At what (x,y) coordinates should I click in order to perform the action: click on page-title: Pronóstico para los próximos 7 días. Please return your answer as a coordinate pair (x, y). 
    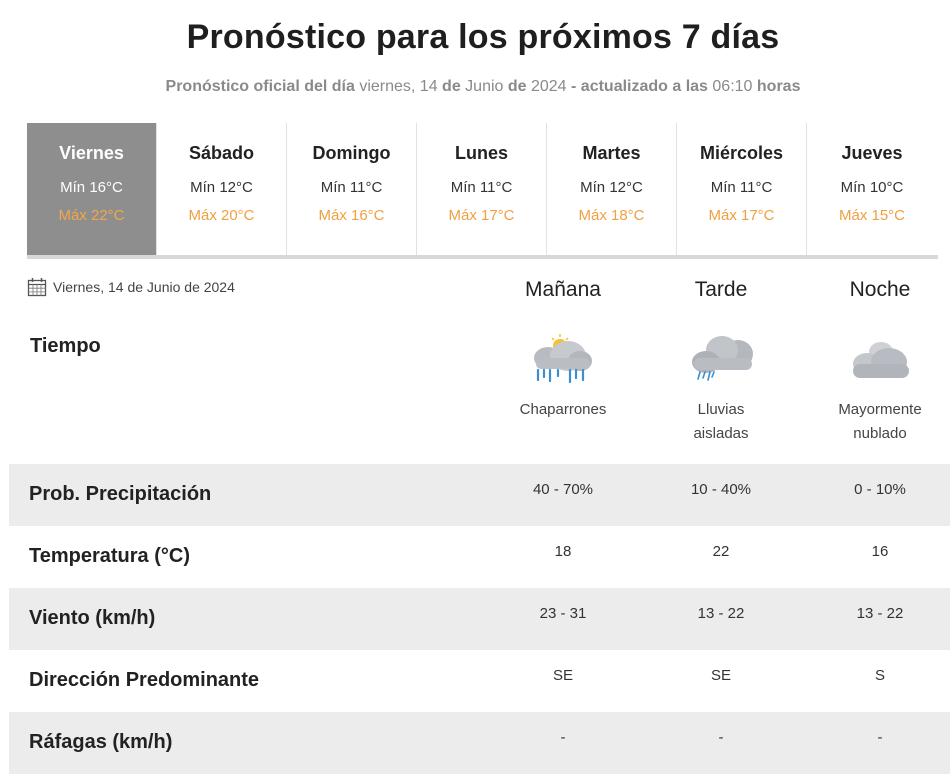
    Looking at the image, I should click on (483, 37).